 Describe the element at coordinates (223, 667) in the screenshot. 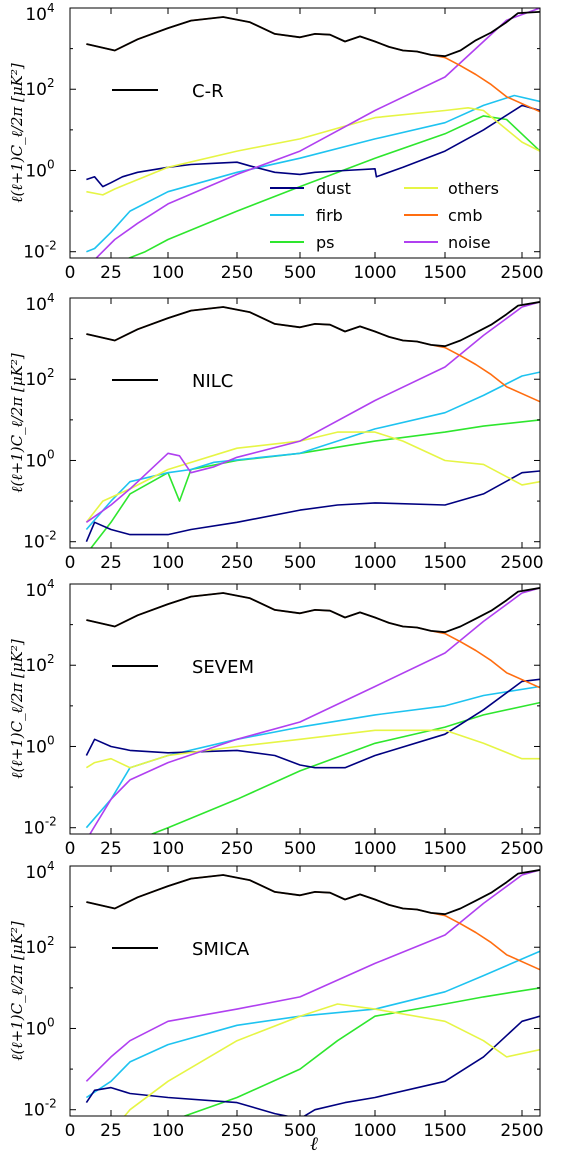

I see `method-label: SEVEM` at that location.